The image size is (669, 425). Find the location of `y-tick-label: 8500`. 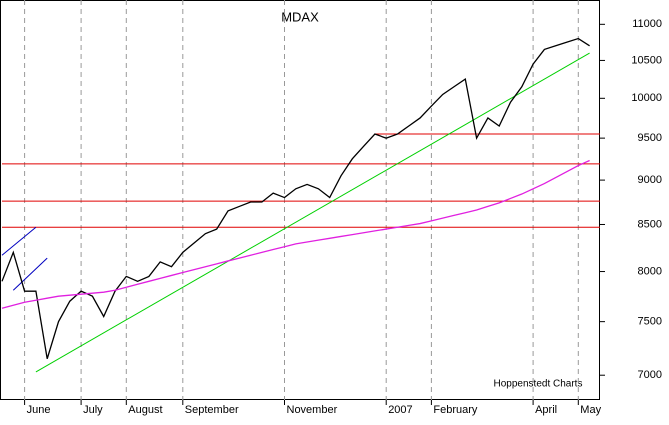

y-tick-label: 8500 is located at coordinates (650, 224).